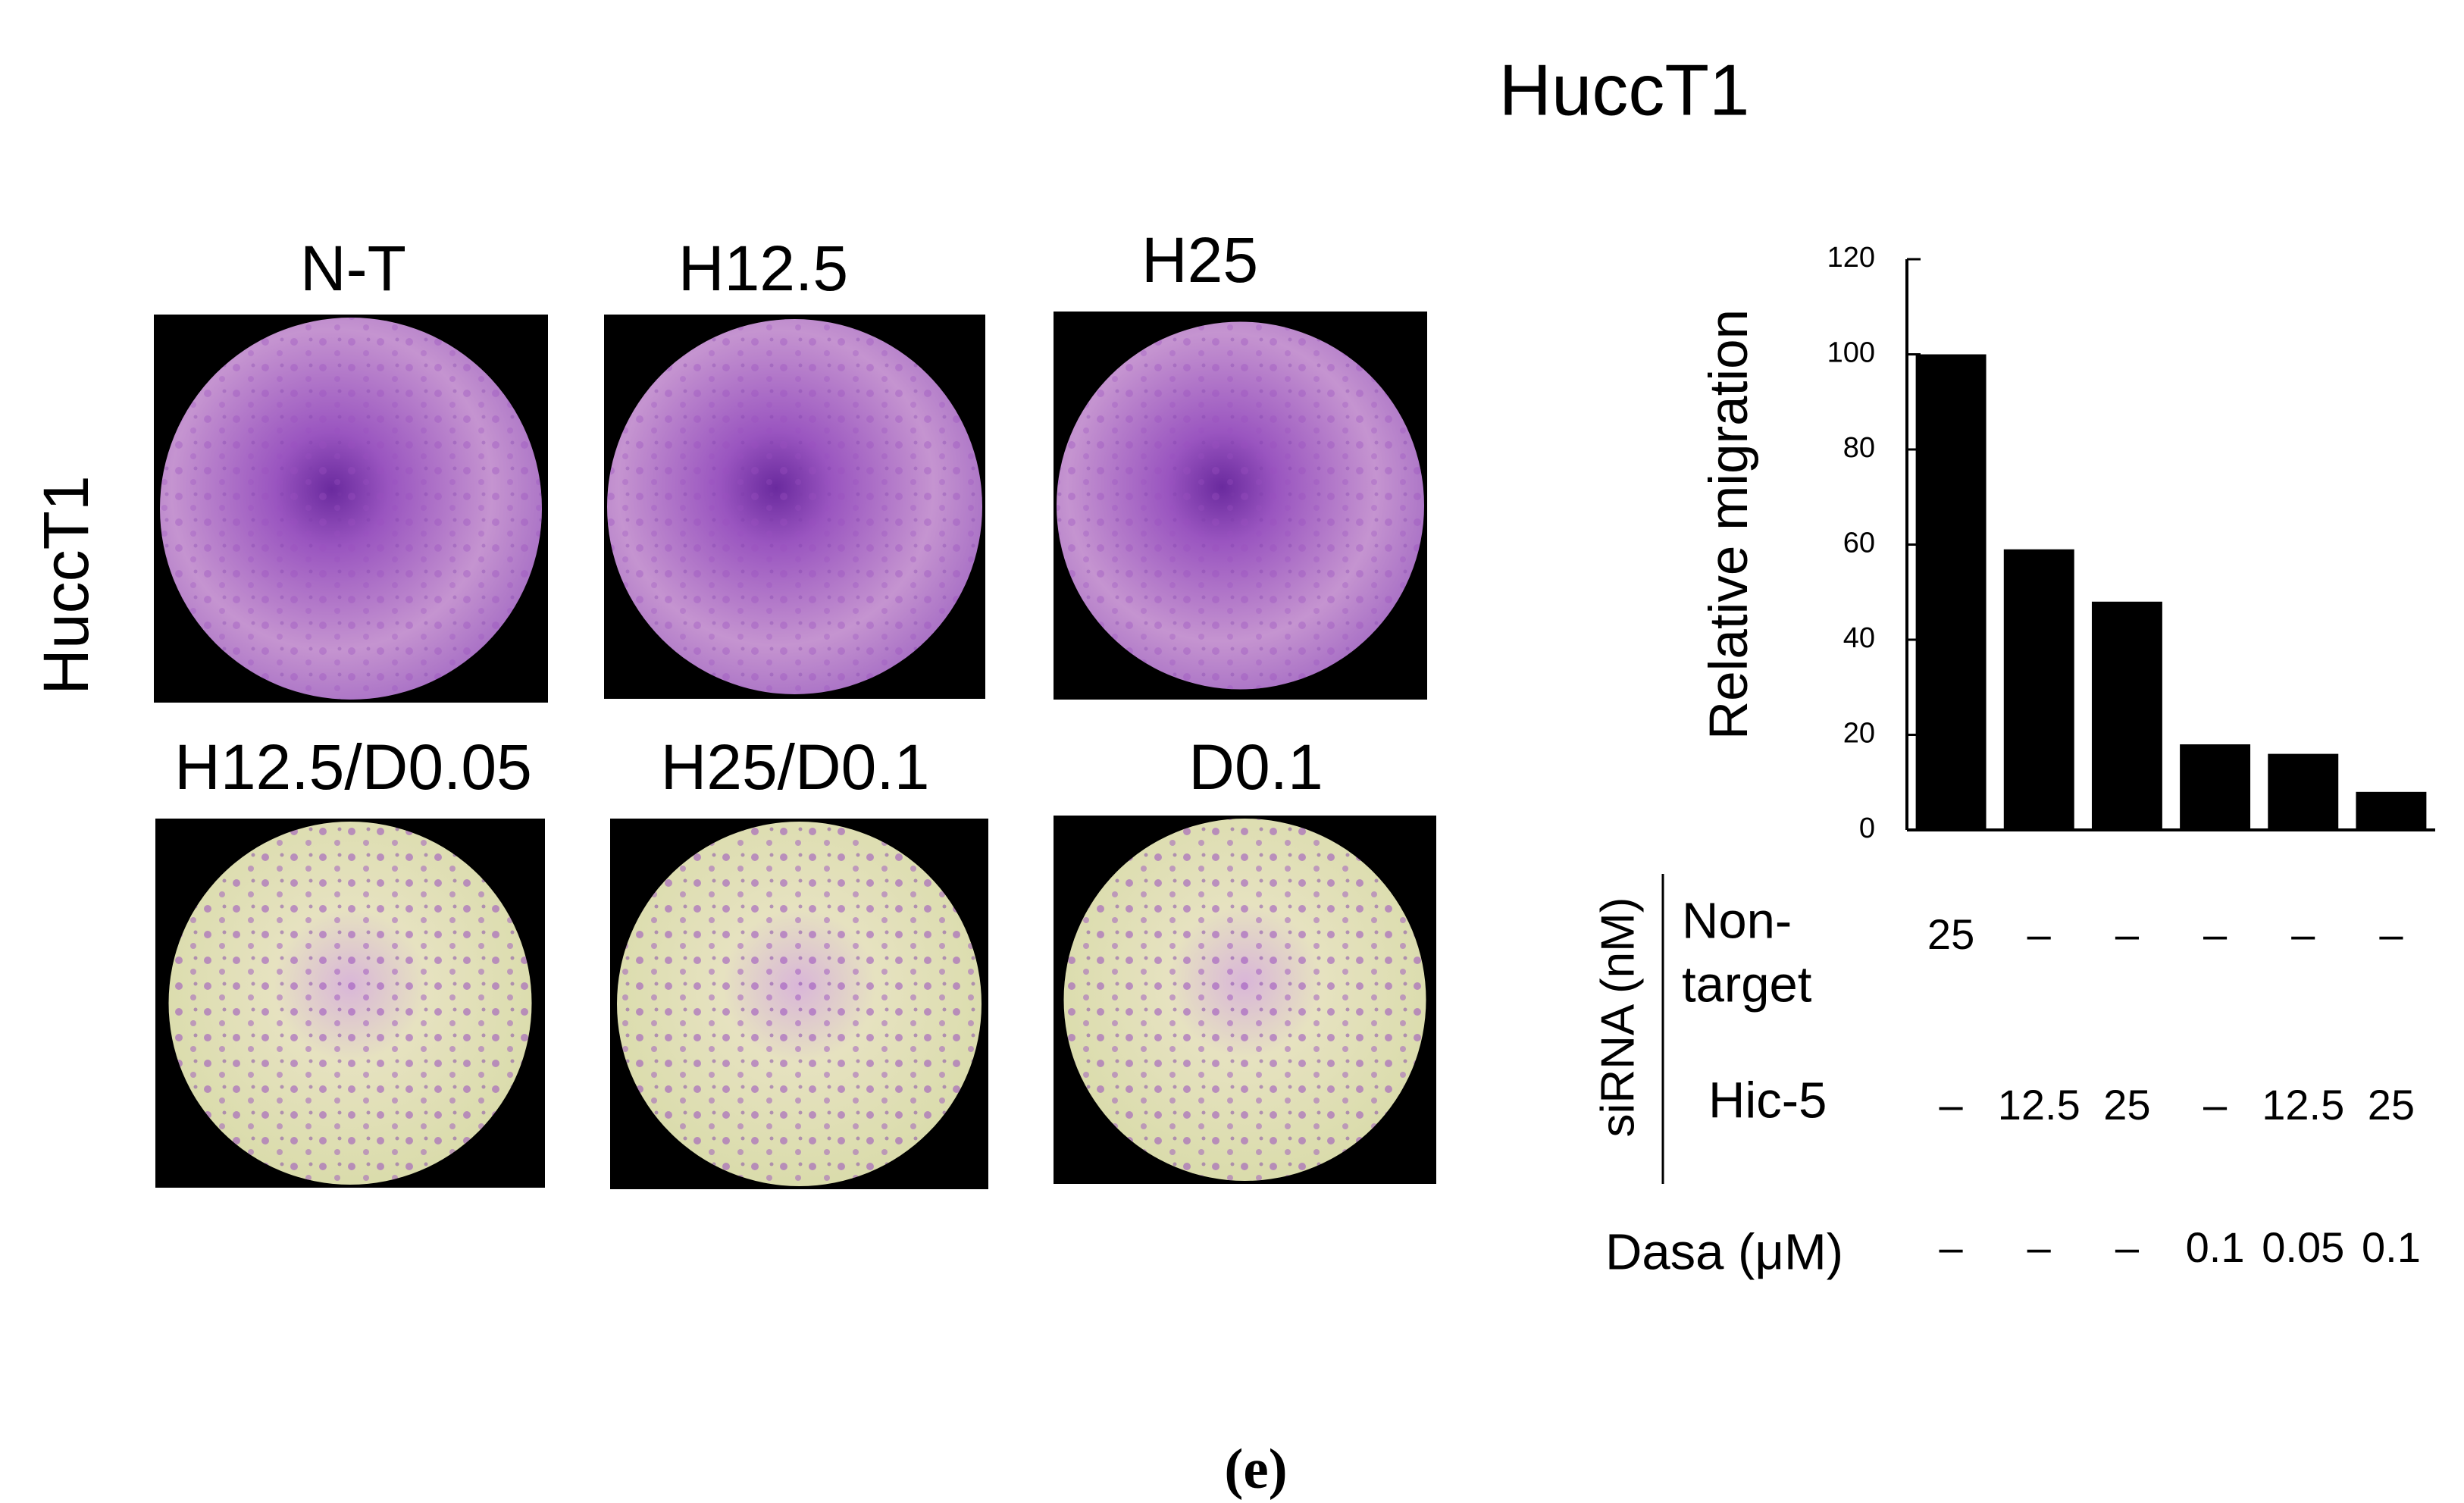  What do you see at coordinates (1859, 543) in the screenshot?
I see `y-tick-label: 60` at bounding box center [1859, 543].